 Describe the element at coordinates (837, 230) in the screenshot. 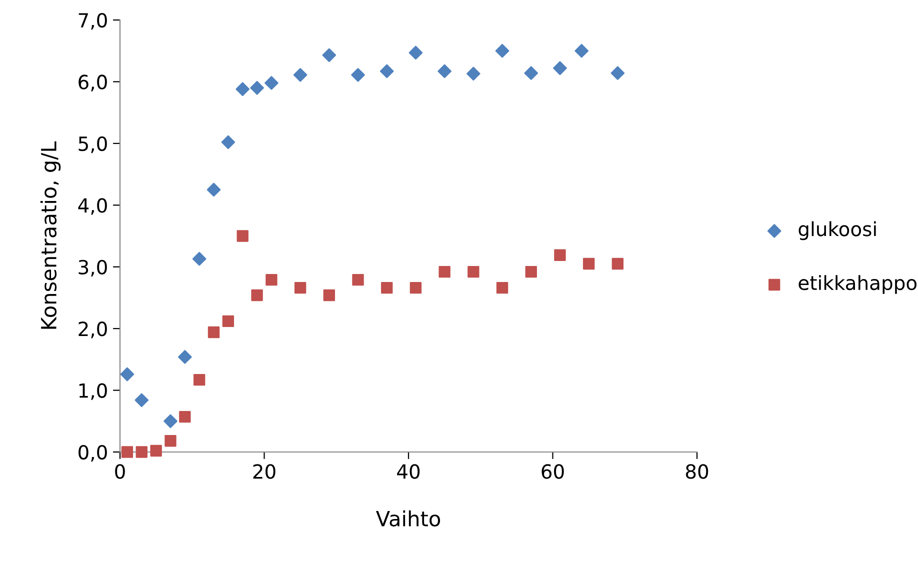

I see `legend-label: glukoosi` at that location.